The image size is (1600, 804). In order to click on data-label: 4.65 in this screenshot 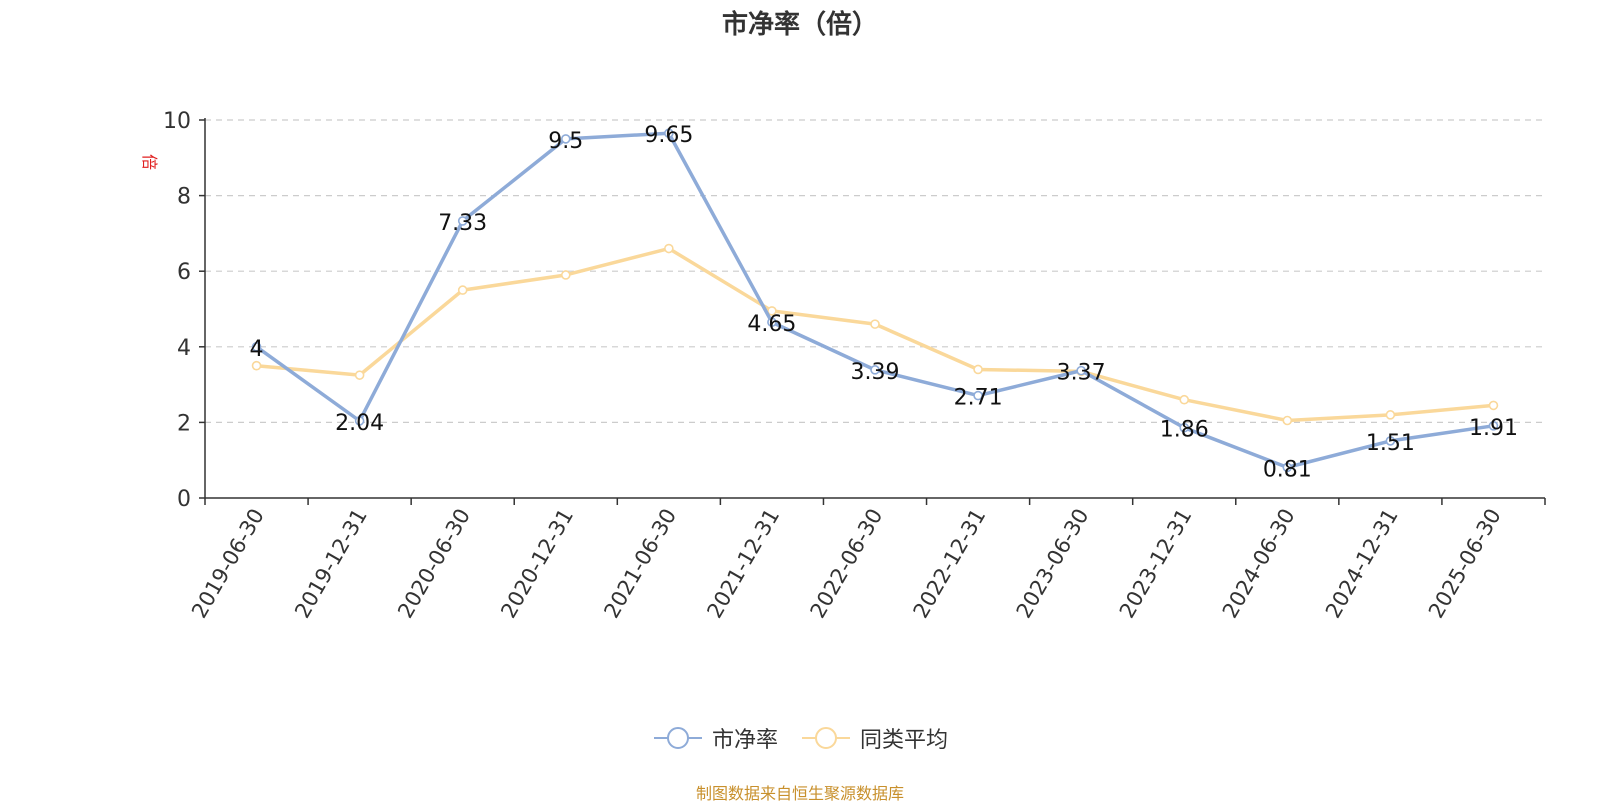, I will do `click(771, 324)`.